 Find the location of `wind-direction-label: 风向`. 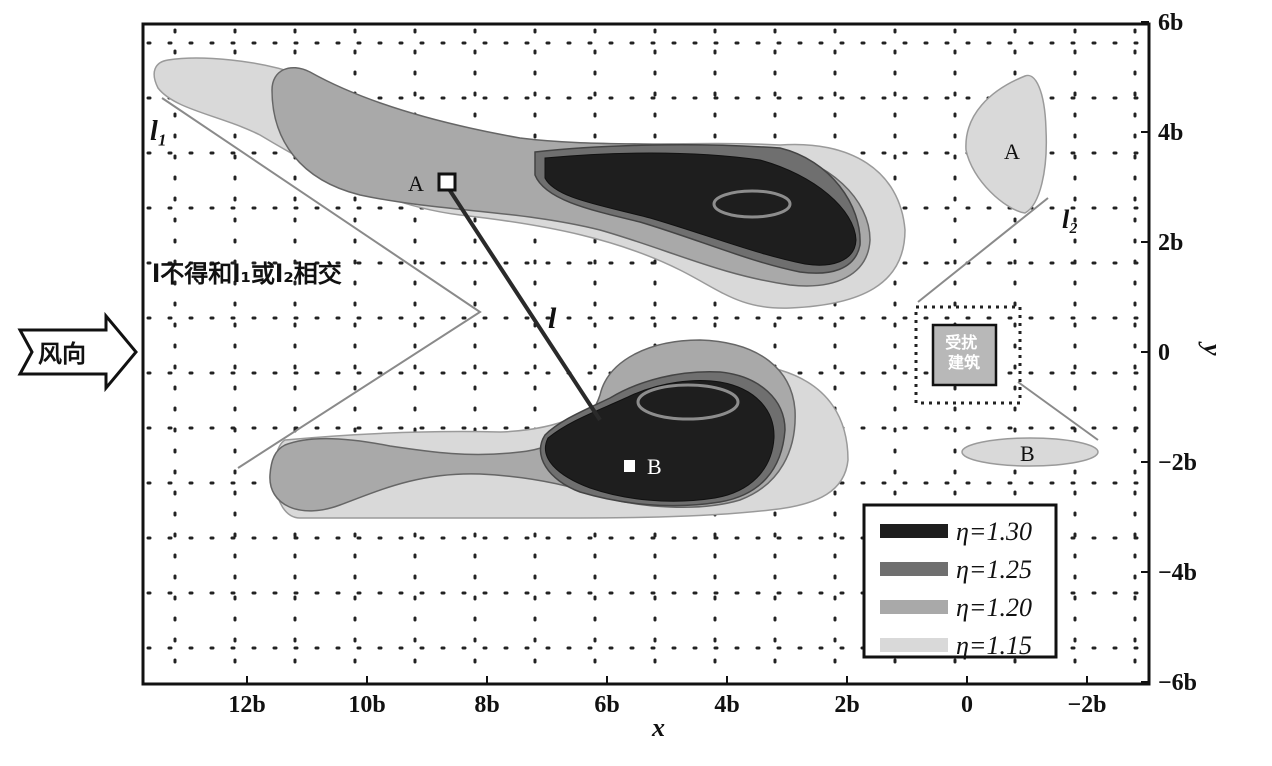

wind-direction-label: 风向 is located at coordinates (62, 354).